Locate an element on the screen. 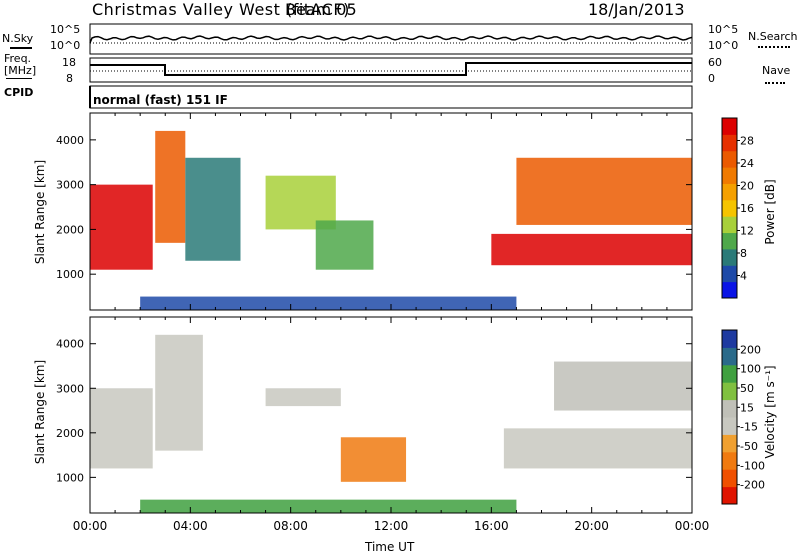 This screenshot has width=800, height=554. power-ytick-1: 2000 is located at coordinates (70, 229).